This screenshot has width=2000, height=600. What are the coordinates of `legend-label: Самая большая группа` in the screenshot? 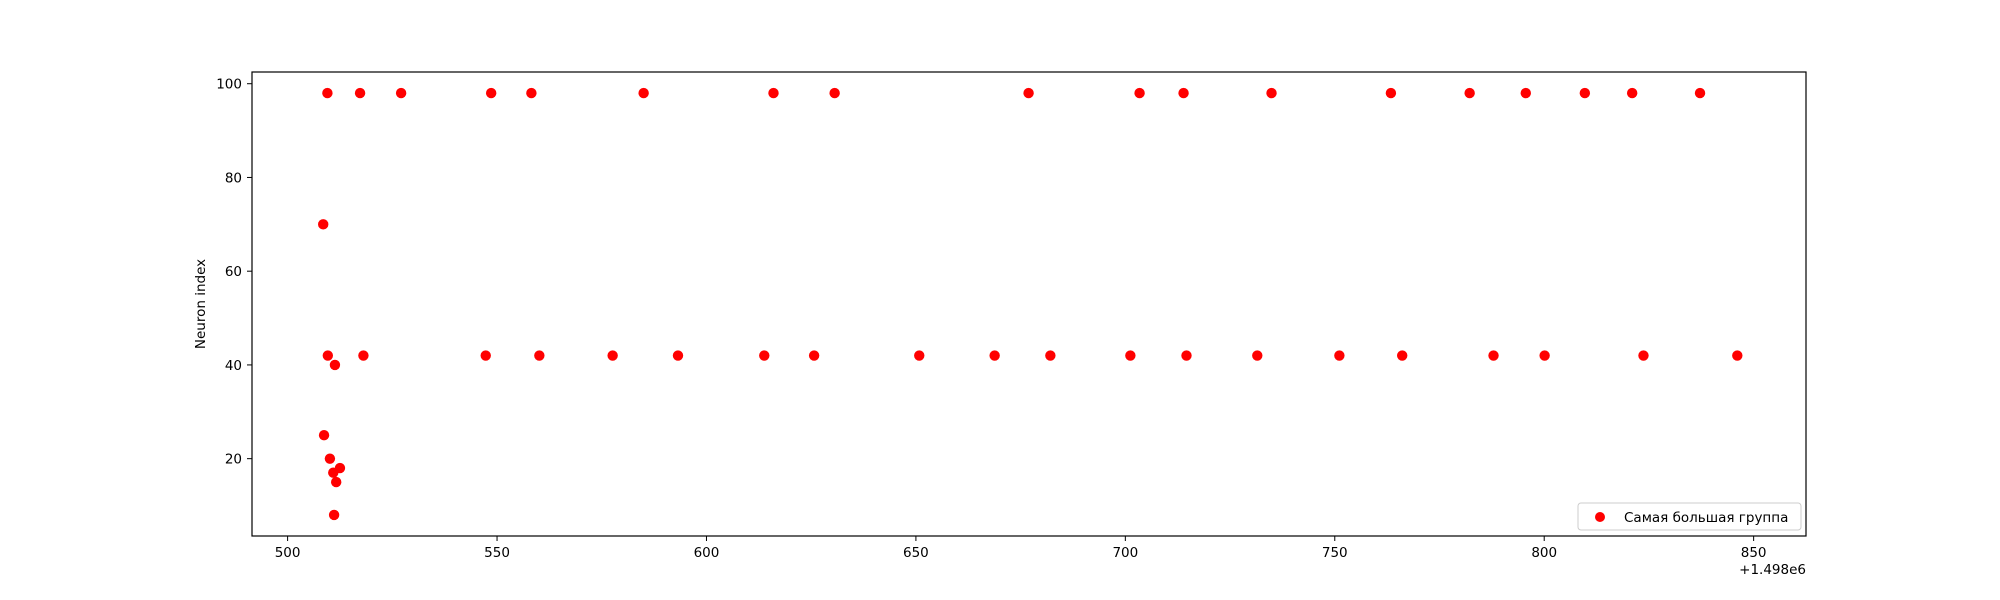 It's located at (1706, 518).